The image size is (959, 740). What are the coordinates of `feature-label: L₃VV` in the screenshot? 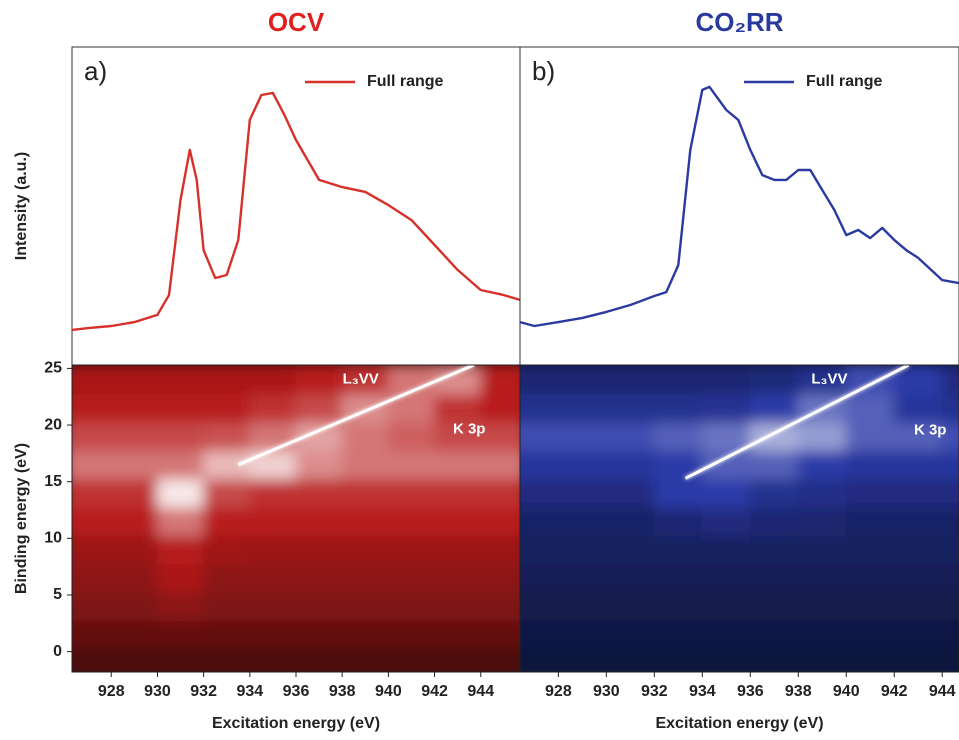 It's located at (361, 379).